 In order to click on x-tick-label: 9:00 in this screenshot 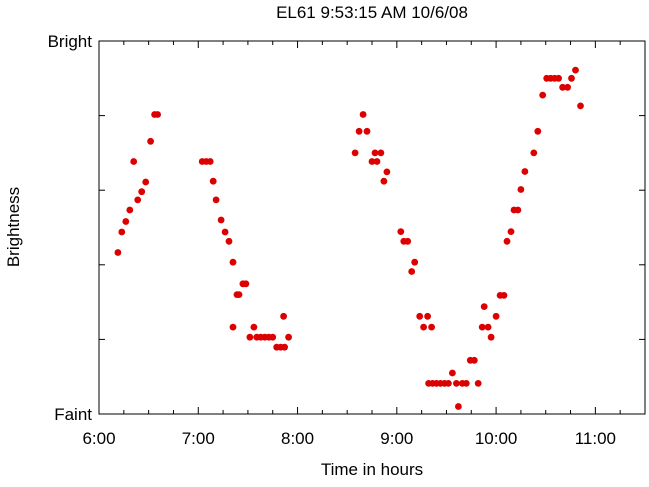, I will do `click(396, 438)`.